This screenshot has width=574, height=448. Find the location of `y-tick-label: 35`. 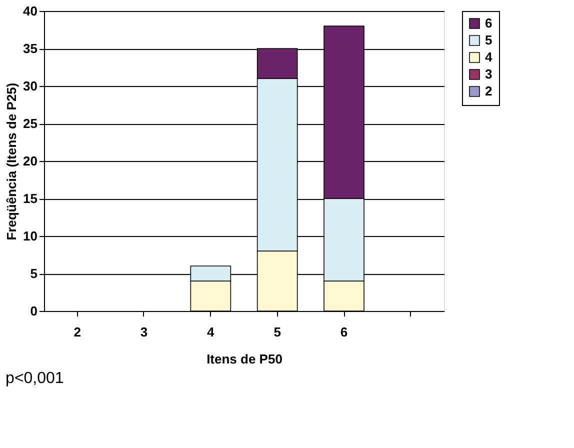

y-tick-label: 35 is located at coordinates (30, 48).